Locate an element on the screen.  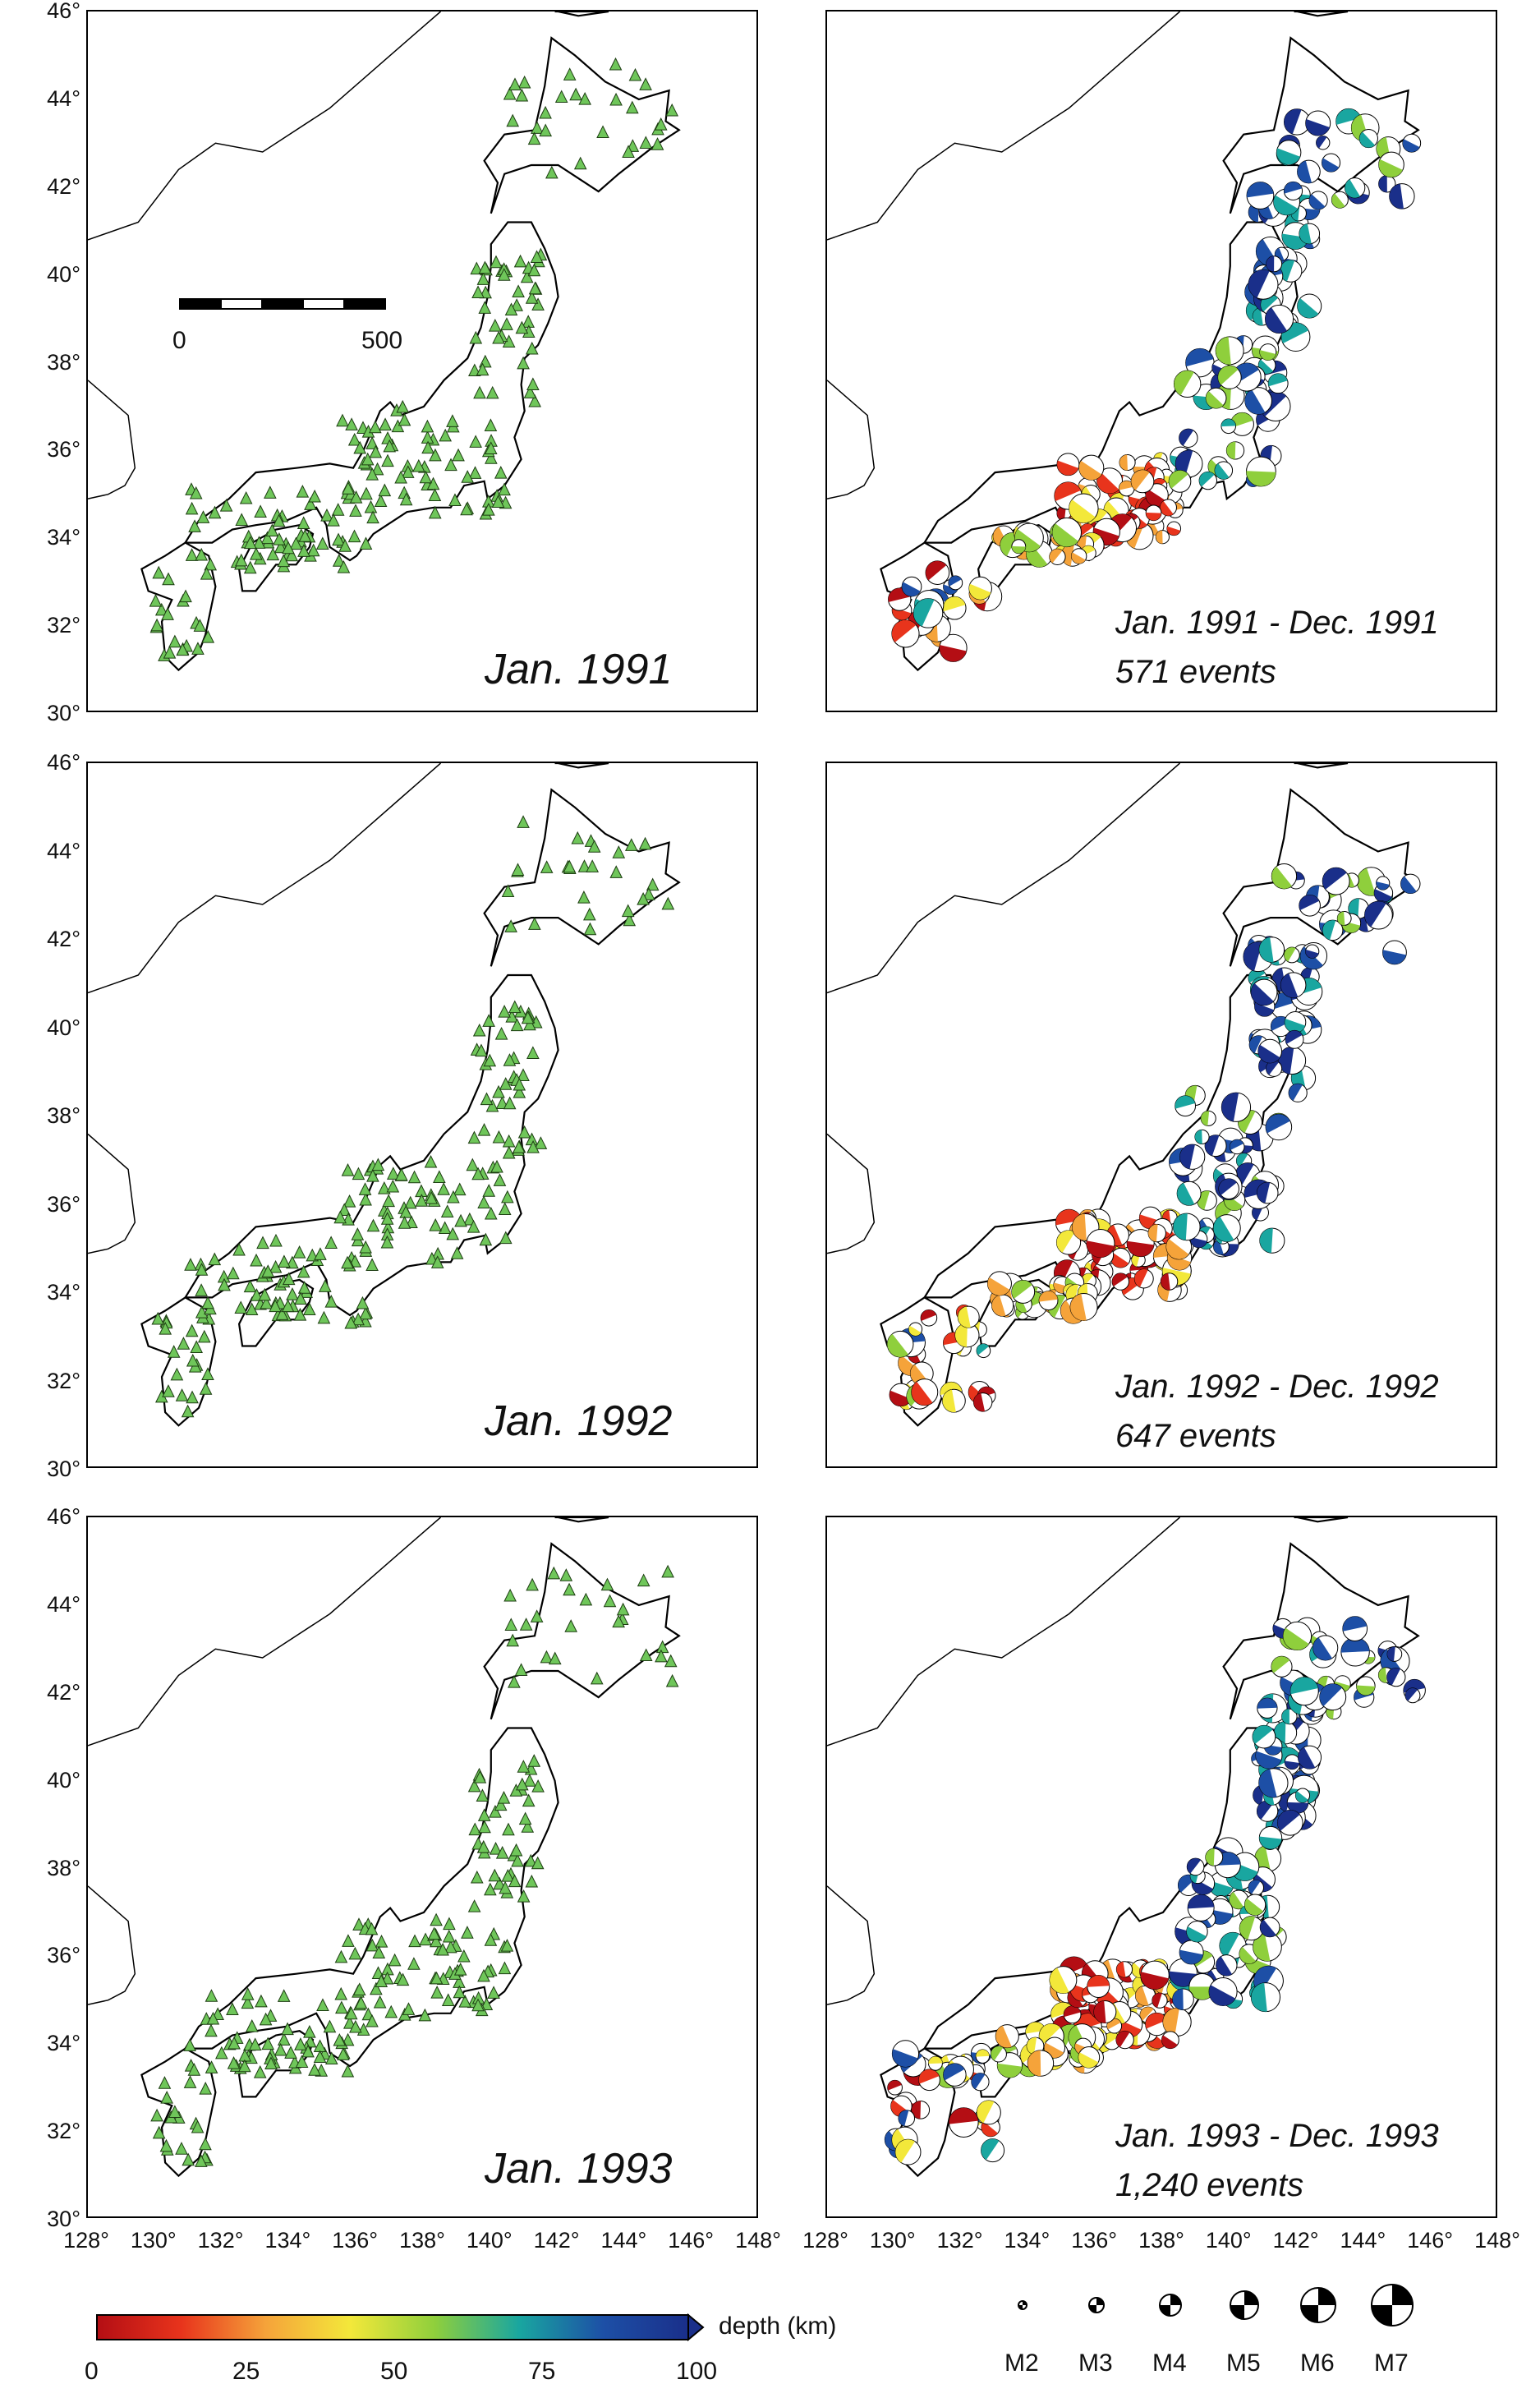
latitude-tick-label: 46° is located at coordinates (63, 1516).